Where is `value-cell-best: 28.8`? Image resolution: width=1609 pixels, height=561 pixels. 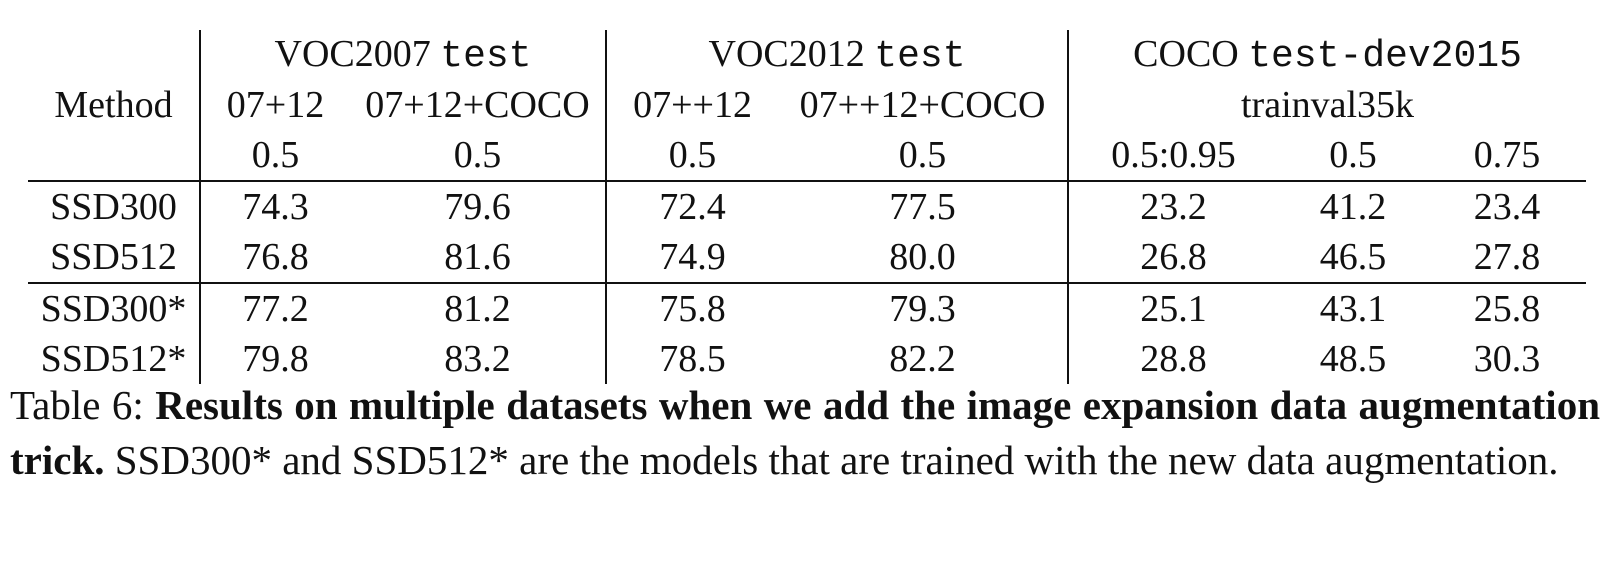 value-cell-best: 28.8 is located at coordinates (1173, 359).